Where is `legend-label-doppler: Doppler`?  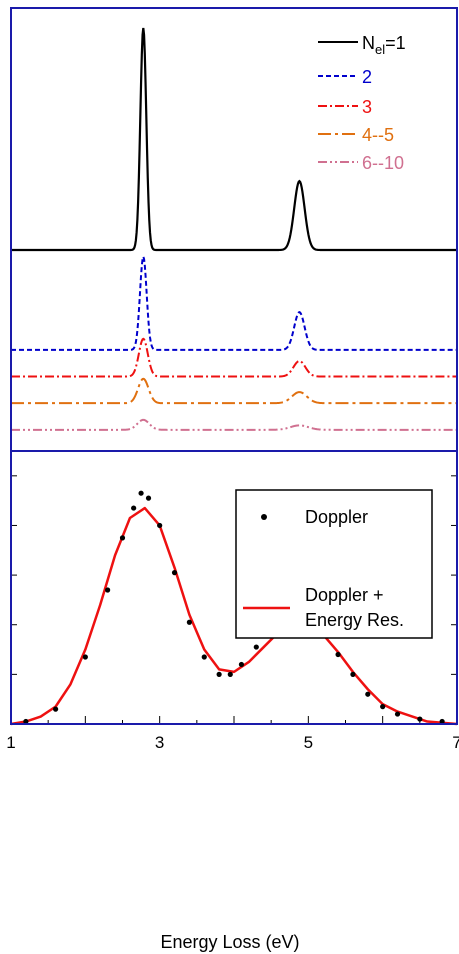
legend-label-doppler: Doppler is located at coordinates (336, 517).